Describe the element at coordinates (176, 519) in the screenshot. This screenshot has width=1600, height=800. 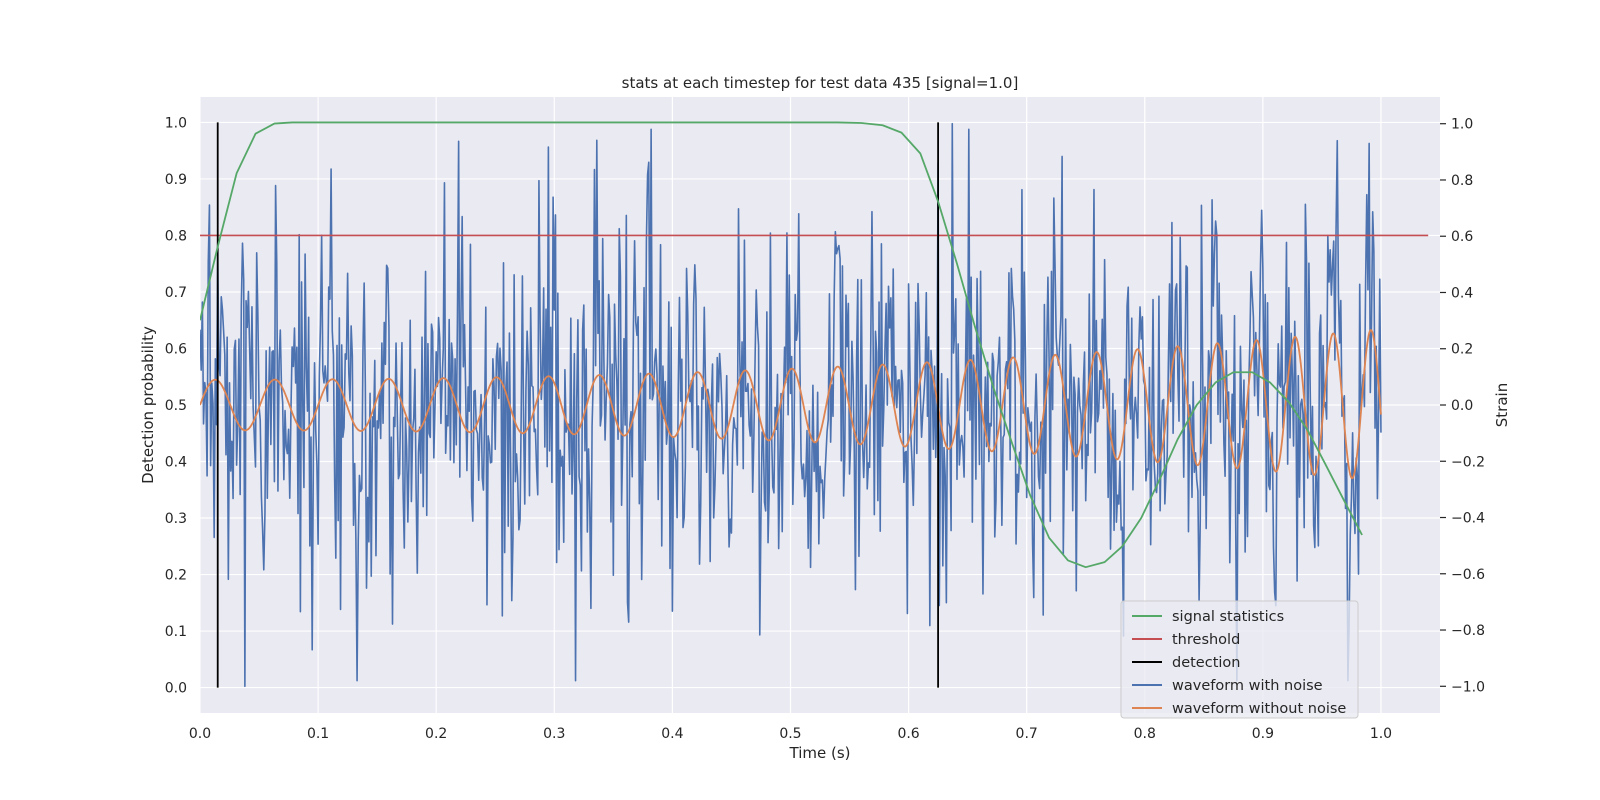
I see `y-tick-label: 0.3` at that location.